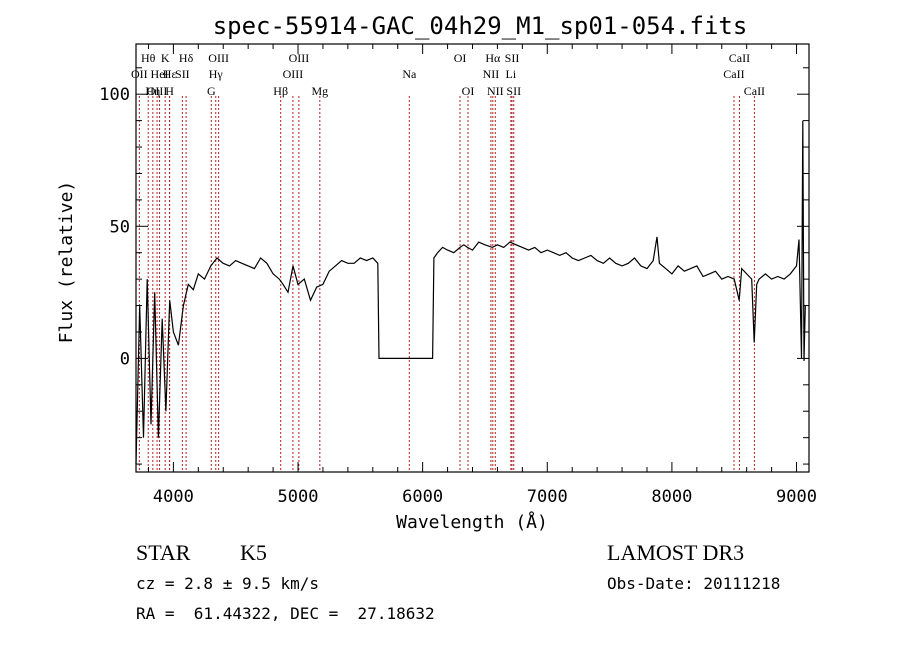  I want to click on line-label: Hθ, so click(148, 58).